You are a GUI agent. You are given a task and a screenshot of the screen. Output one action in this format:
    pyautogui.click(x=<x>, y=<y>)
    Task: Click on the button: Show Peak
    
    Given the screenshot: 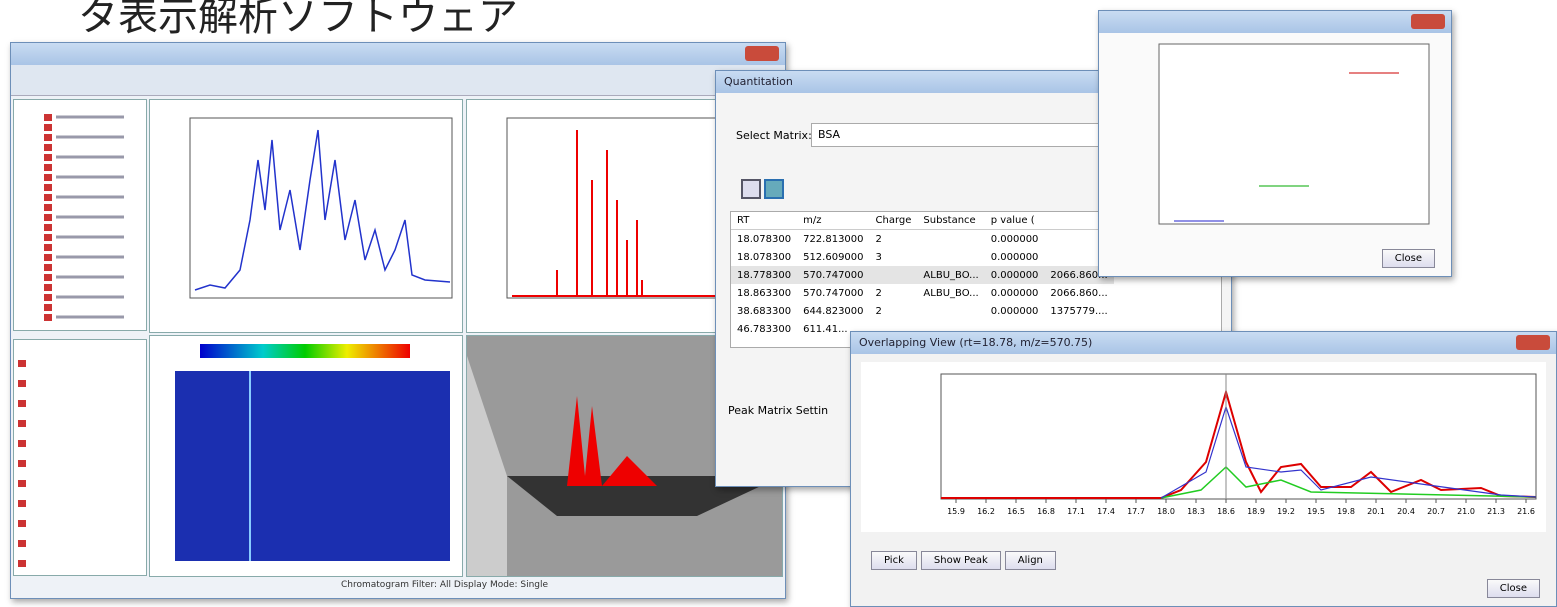 What is the action you would take?
    pyautogui.click(x=960, y=560)
    